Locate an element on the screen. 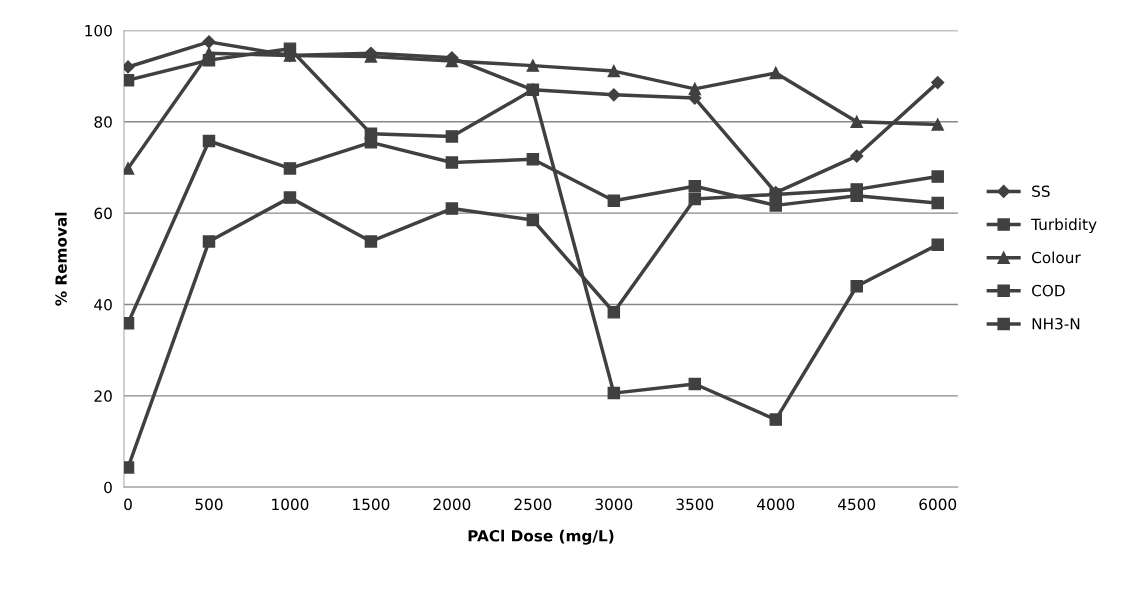  legend-label: NH3-N is located at coordinates (1056, 323).